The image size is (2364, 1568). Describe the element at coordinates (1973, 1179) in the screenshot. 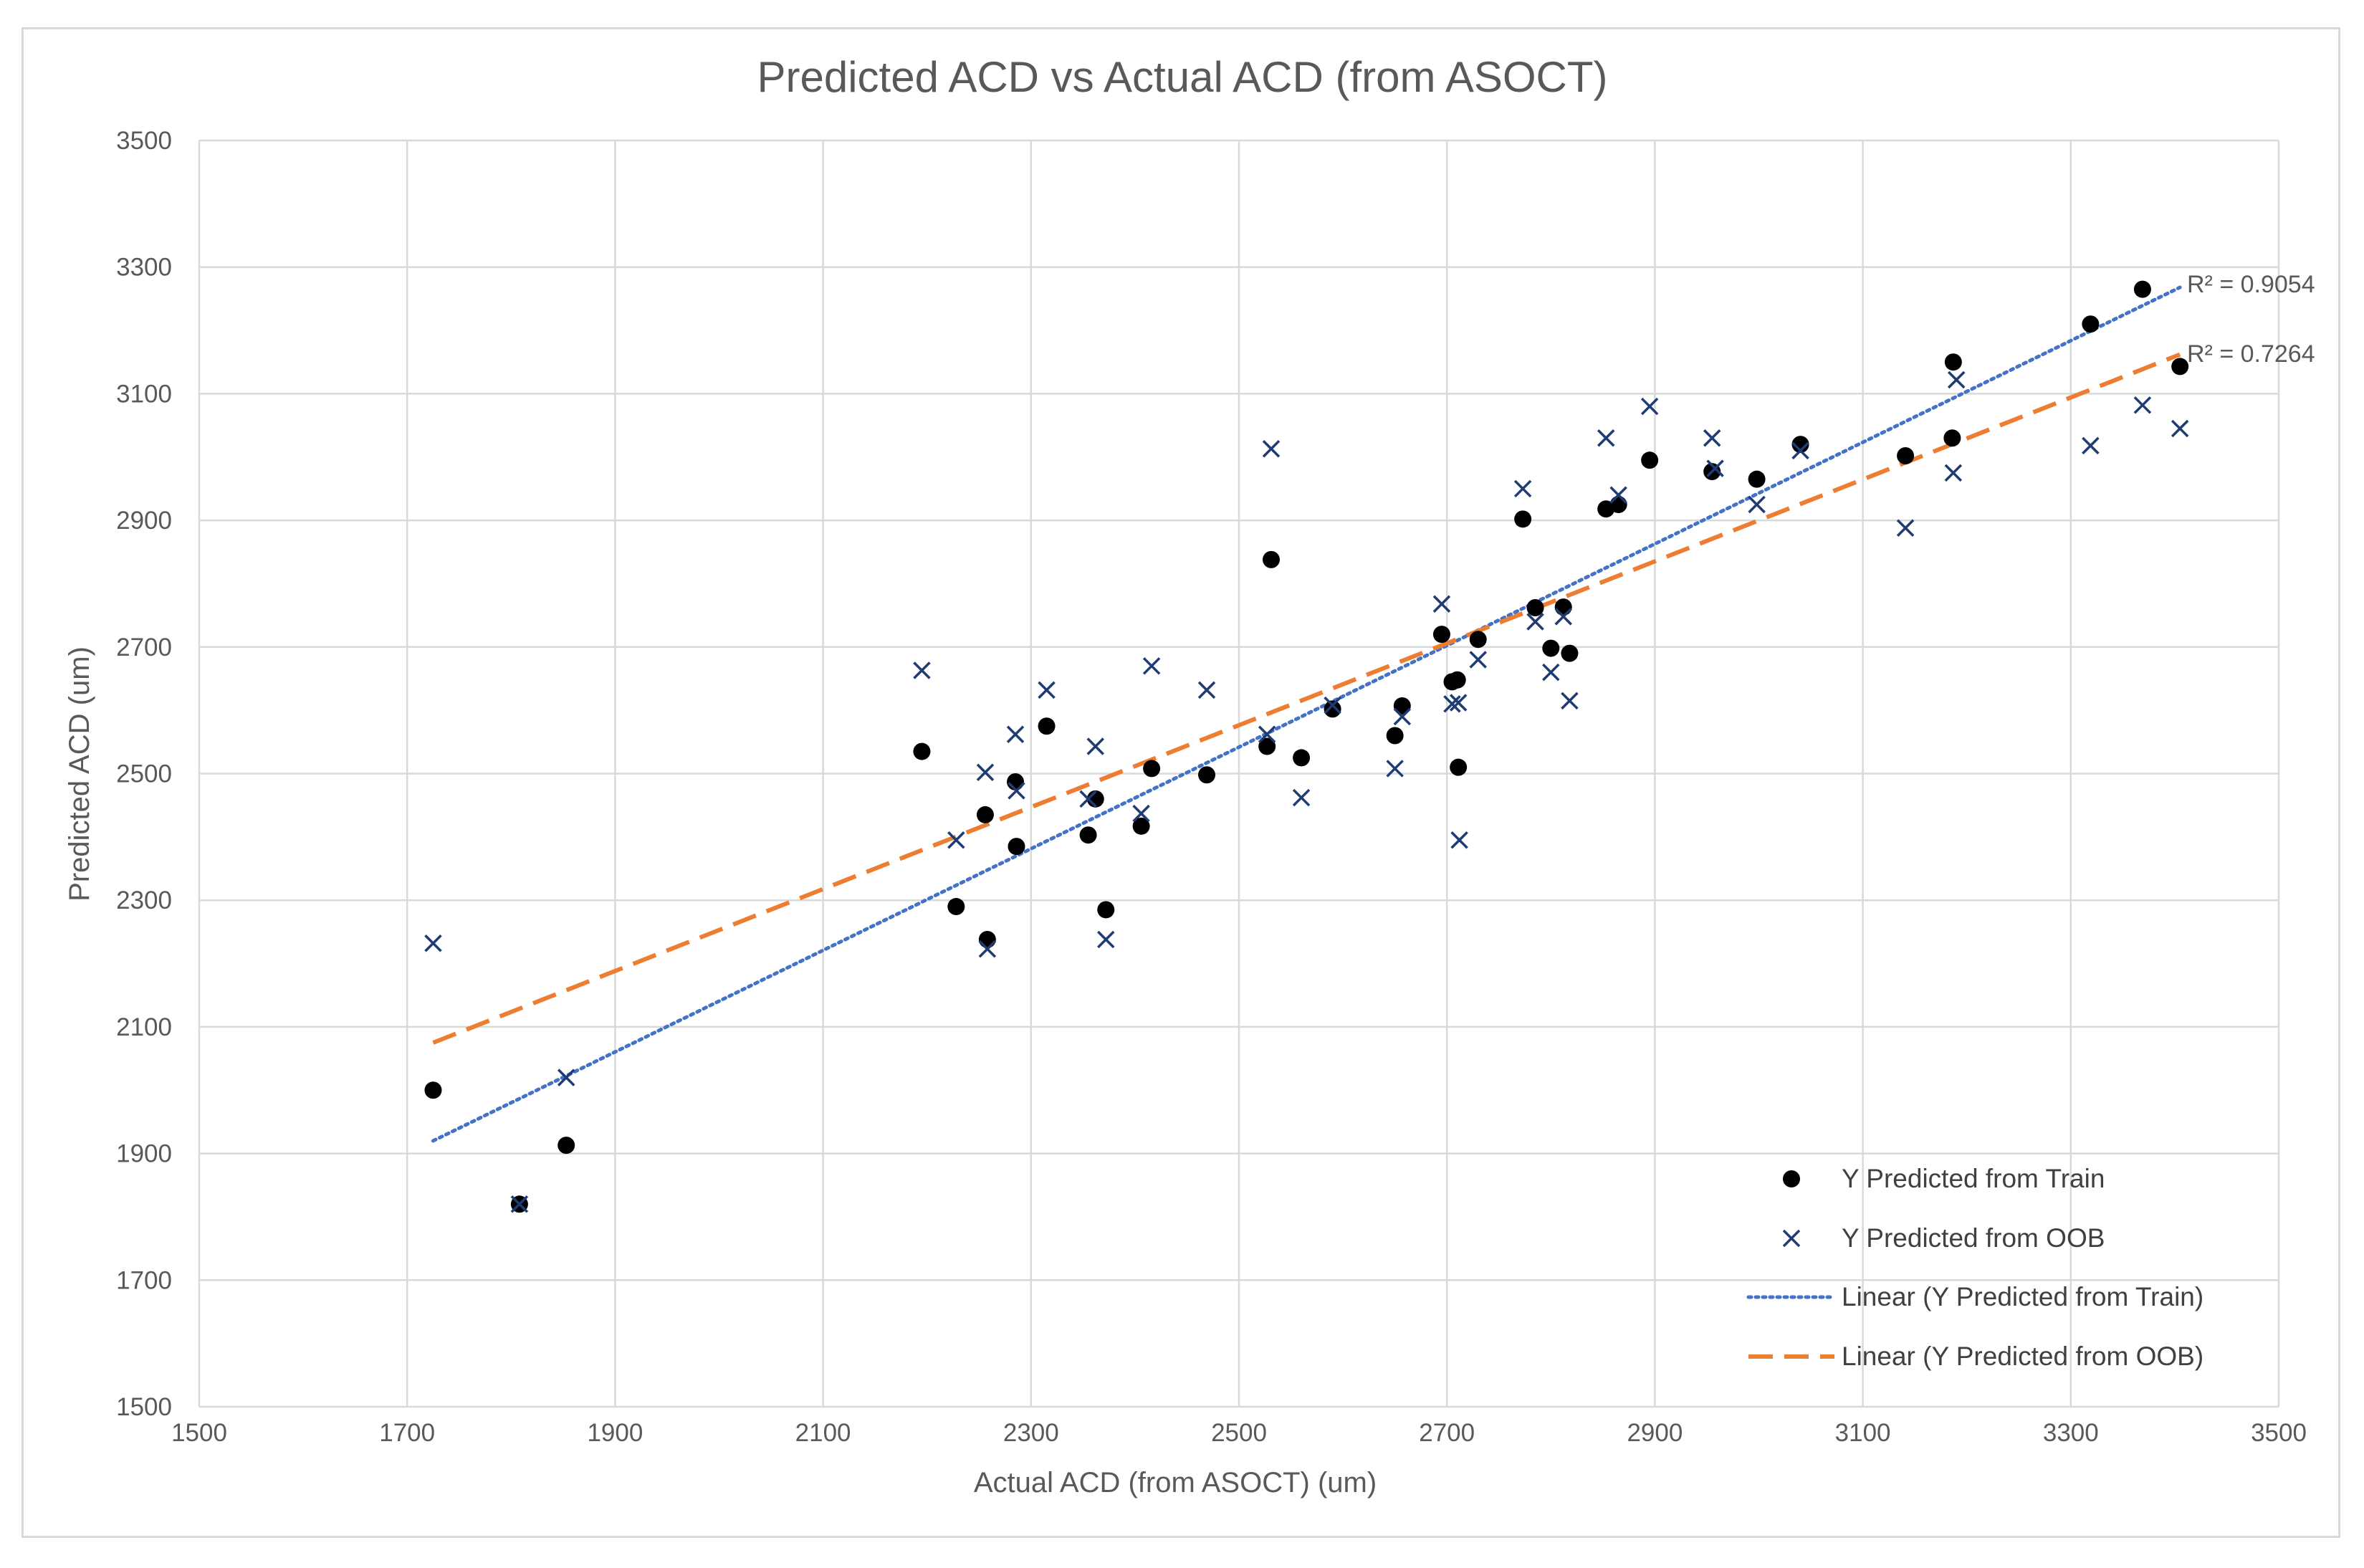

I see `legend-label-train: Y Predicted from Train` at that location.